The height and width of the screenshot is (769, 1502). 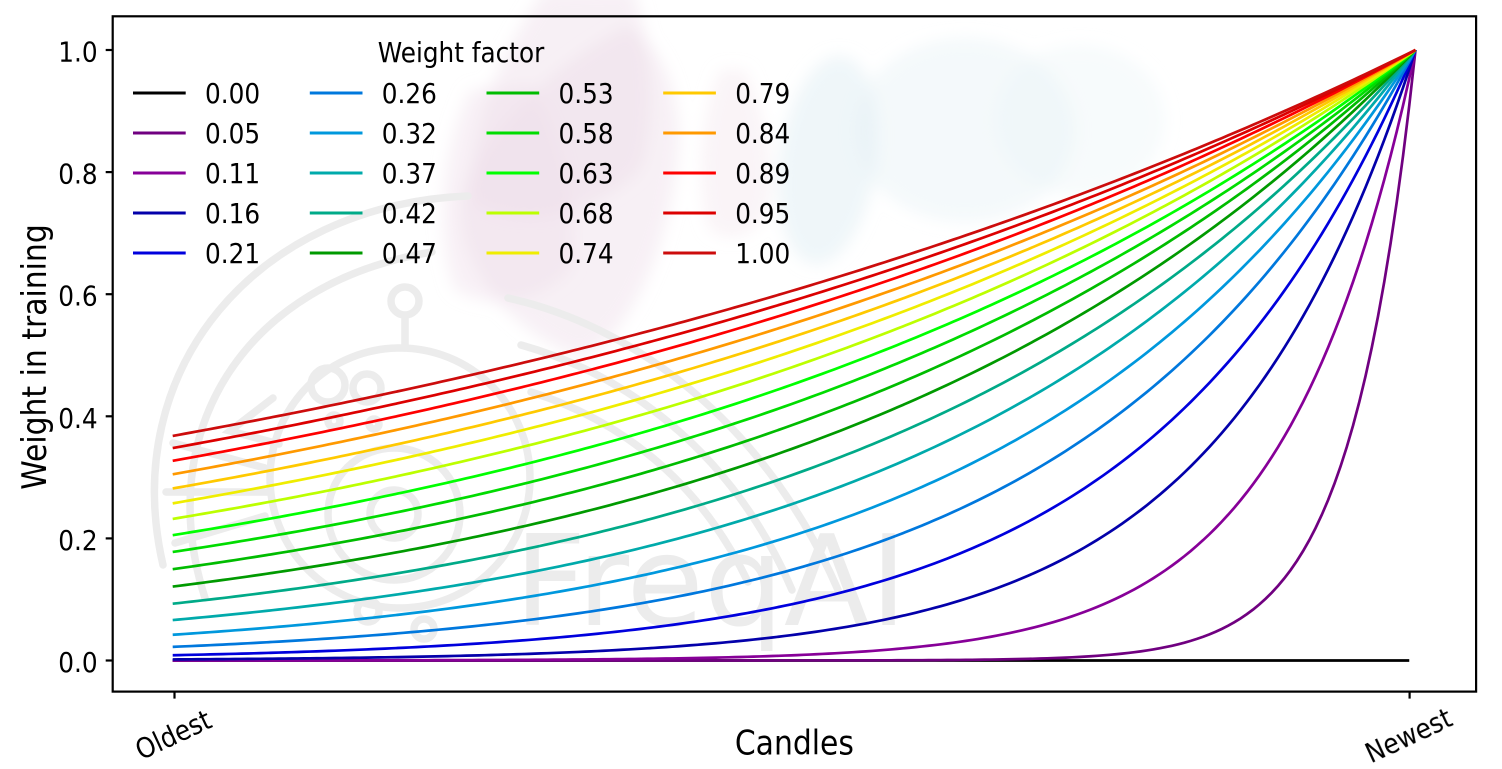 What do you see at coordinates (196, 213) in the screenshot?
I see `legend-entry-0.16: 0.16` at bounding box center [196, 213].